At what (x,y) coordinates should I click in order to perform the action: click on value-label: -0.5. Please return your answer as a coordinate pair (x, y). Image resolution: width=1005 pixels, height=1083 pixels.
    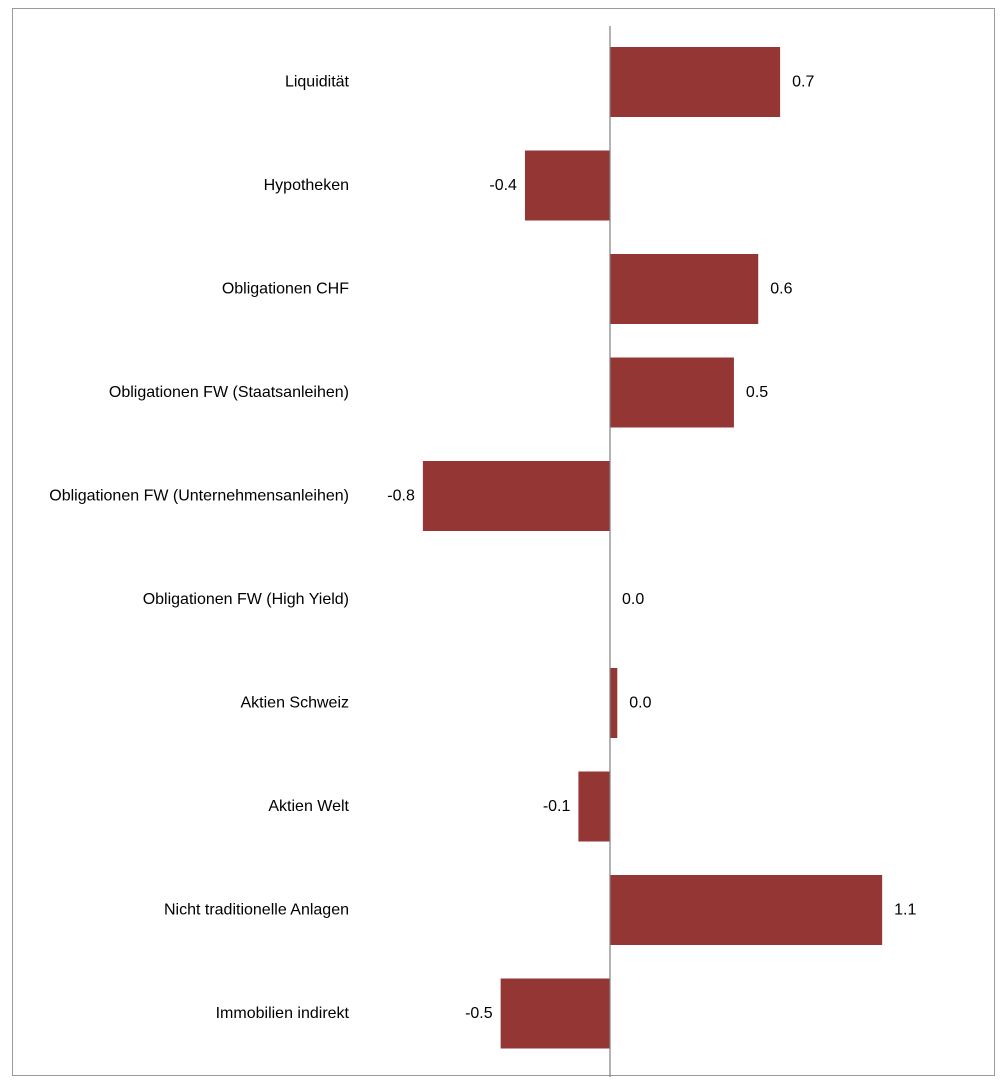
    Looking at the image, I should click on (479, 1013).